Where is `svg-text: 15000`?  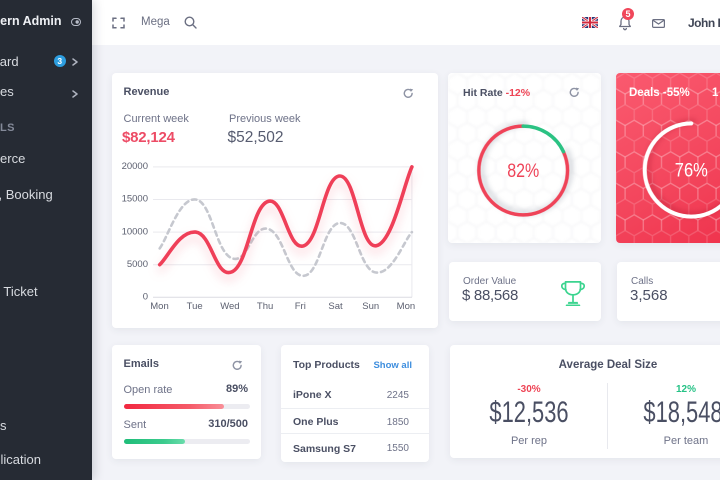 svg-text: 15000 is located at coordinates (135, 199).